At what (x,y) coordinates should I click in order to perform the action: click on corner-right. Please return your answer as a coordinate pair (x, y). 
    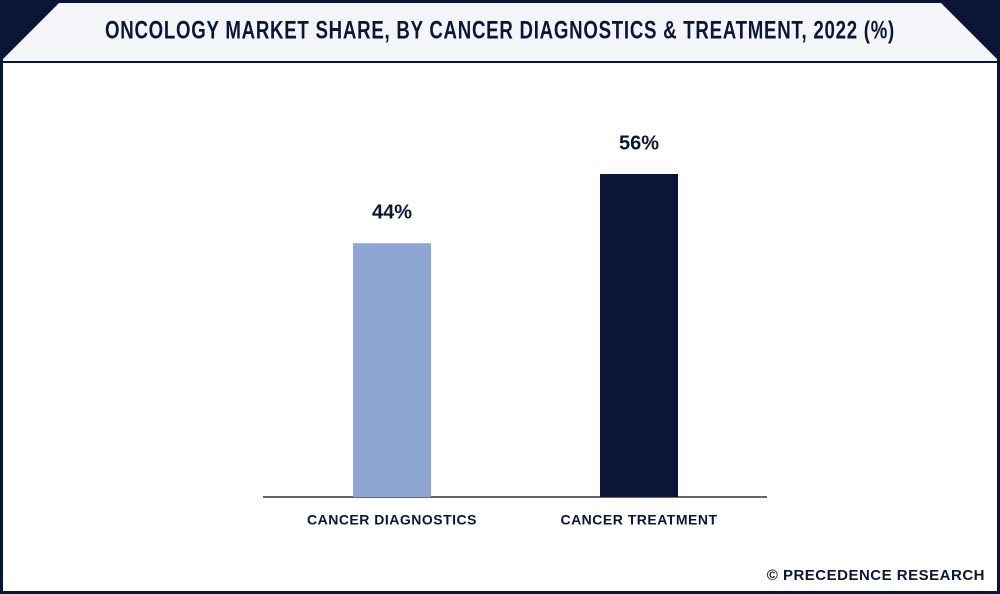
    Looking at the image, I should click on (969, 31).